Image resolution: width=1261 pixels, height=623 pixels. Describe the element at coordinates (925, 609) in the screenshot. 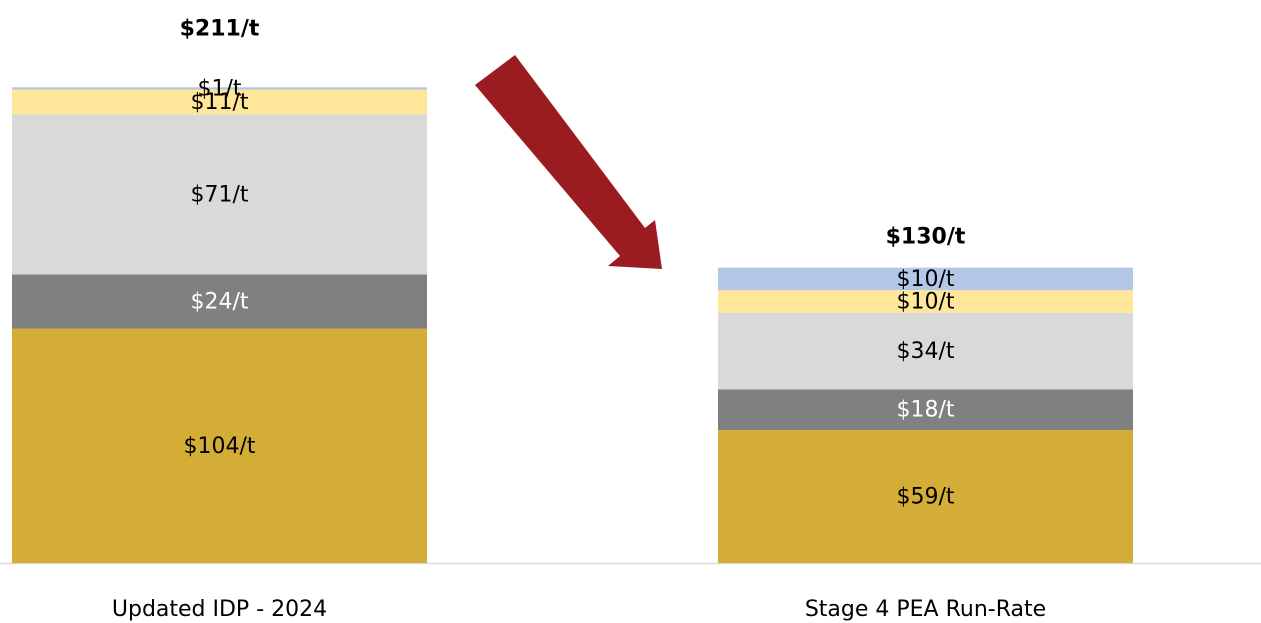

I see `x-tick-label: Stage 4 PEA Run-Rate` at that location.